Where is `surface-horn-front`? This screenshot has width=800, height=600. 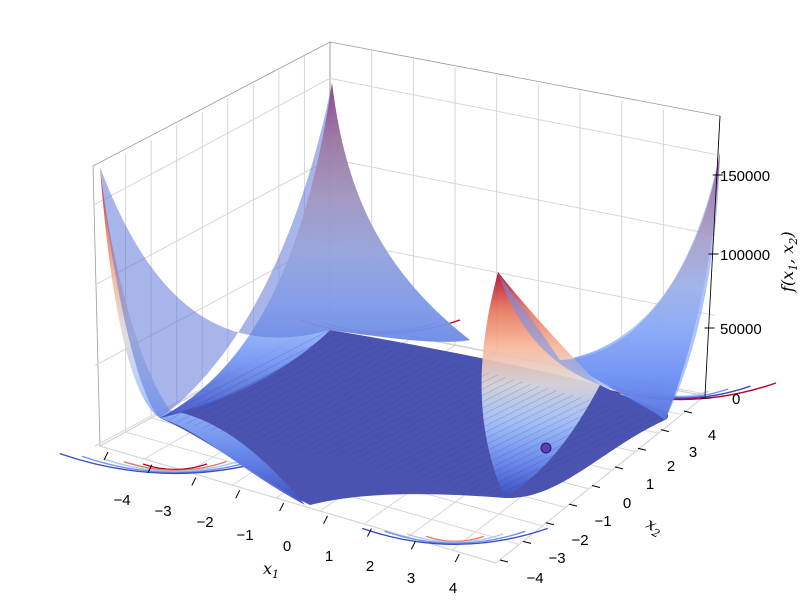
surface-horn-front is located at coordinates (540, 385).